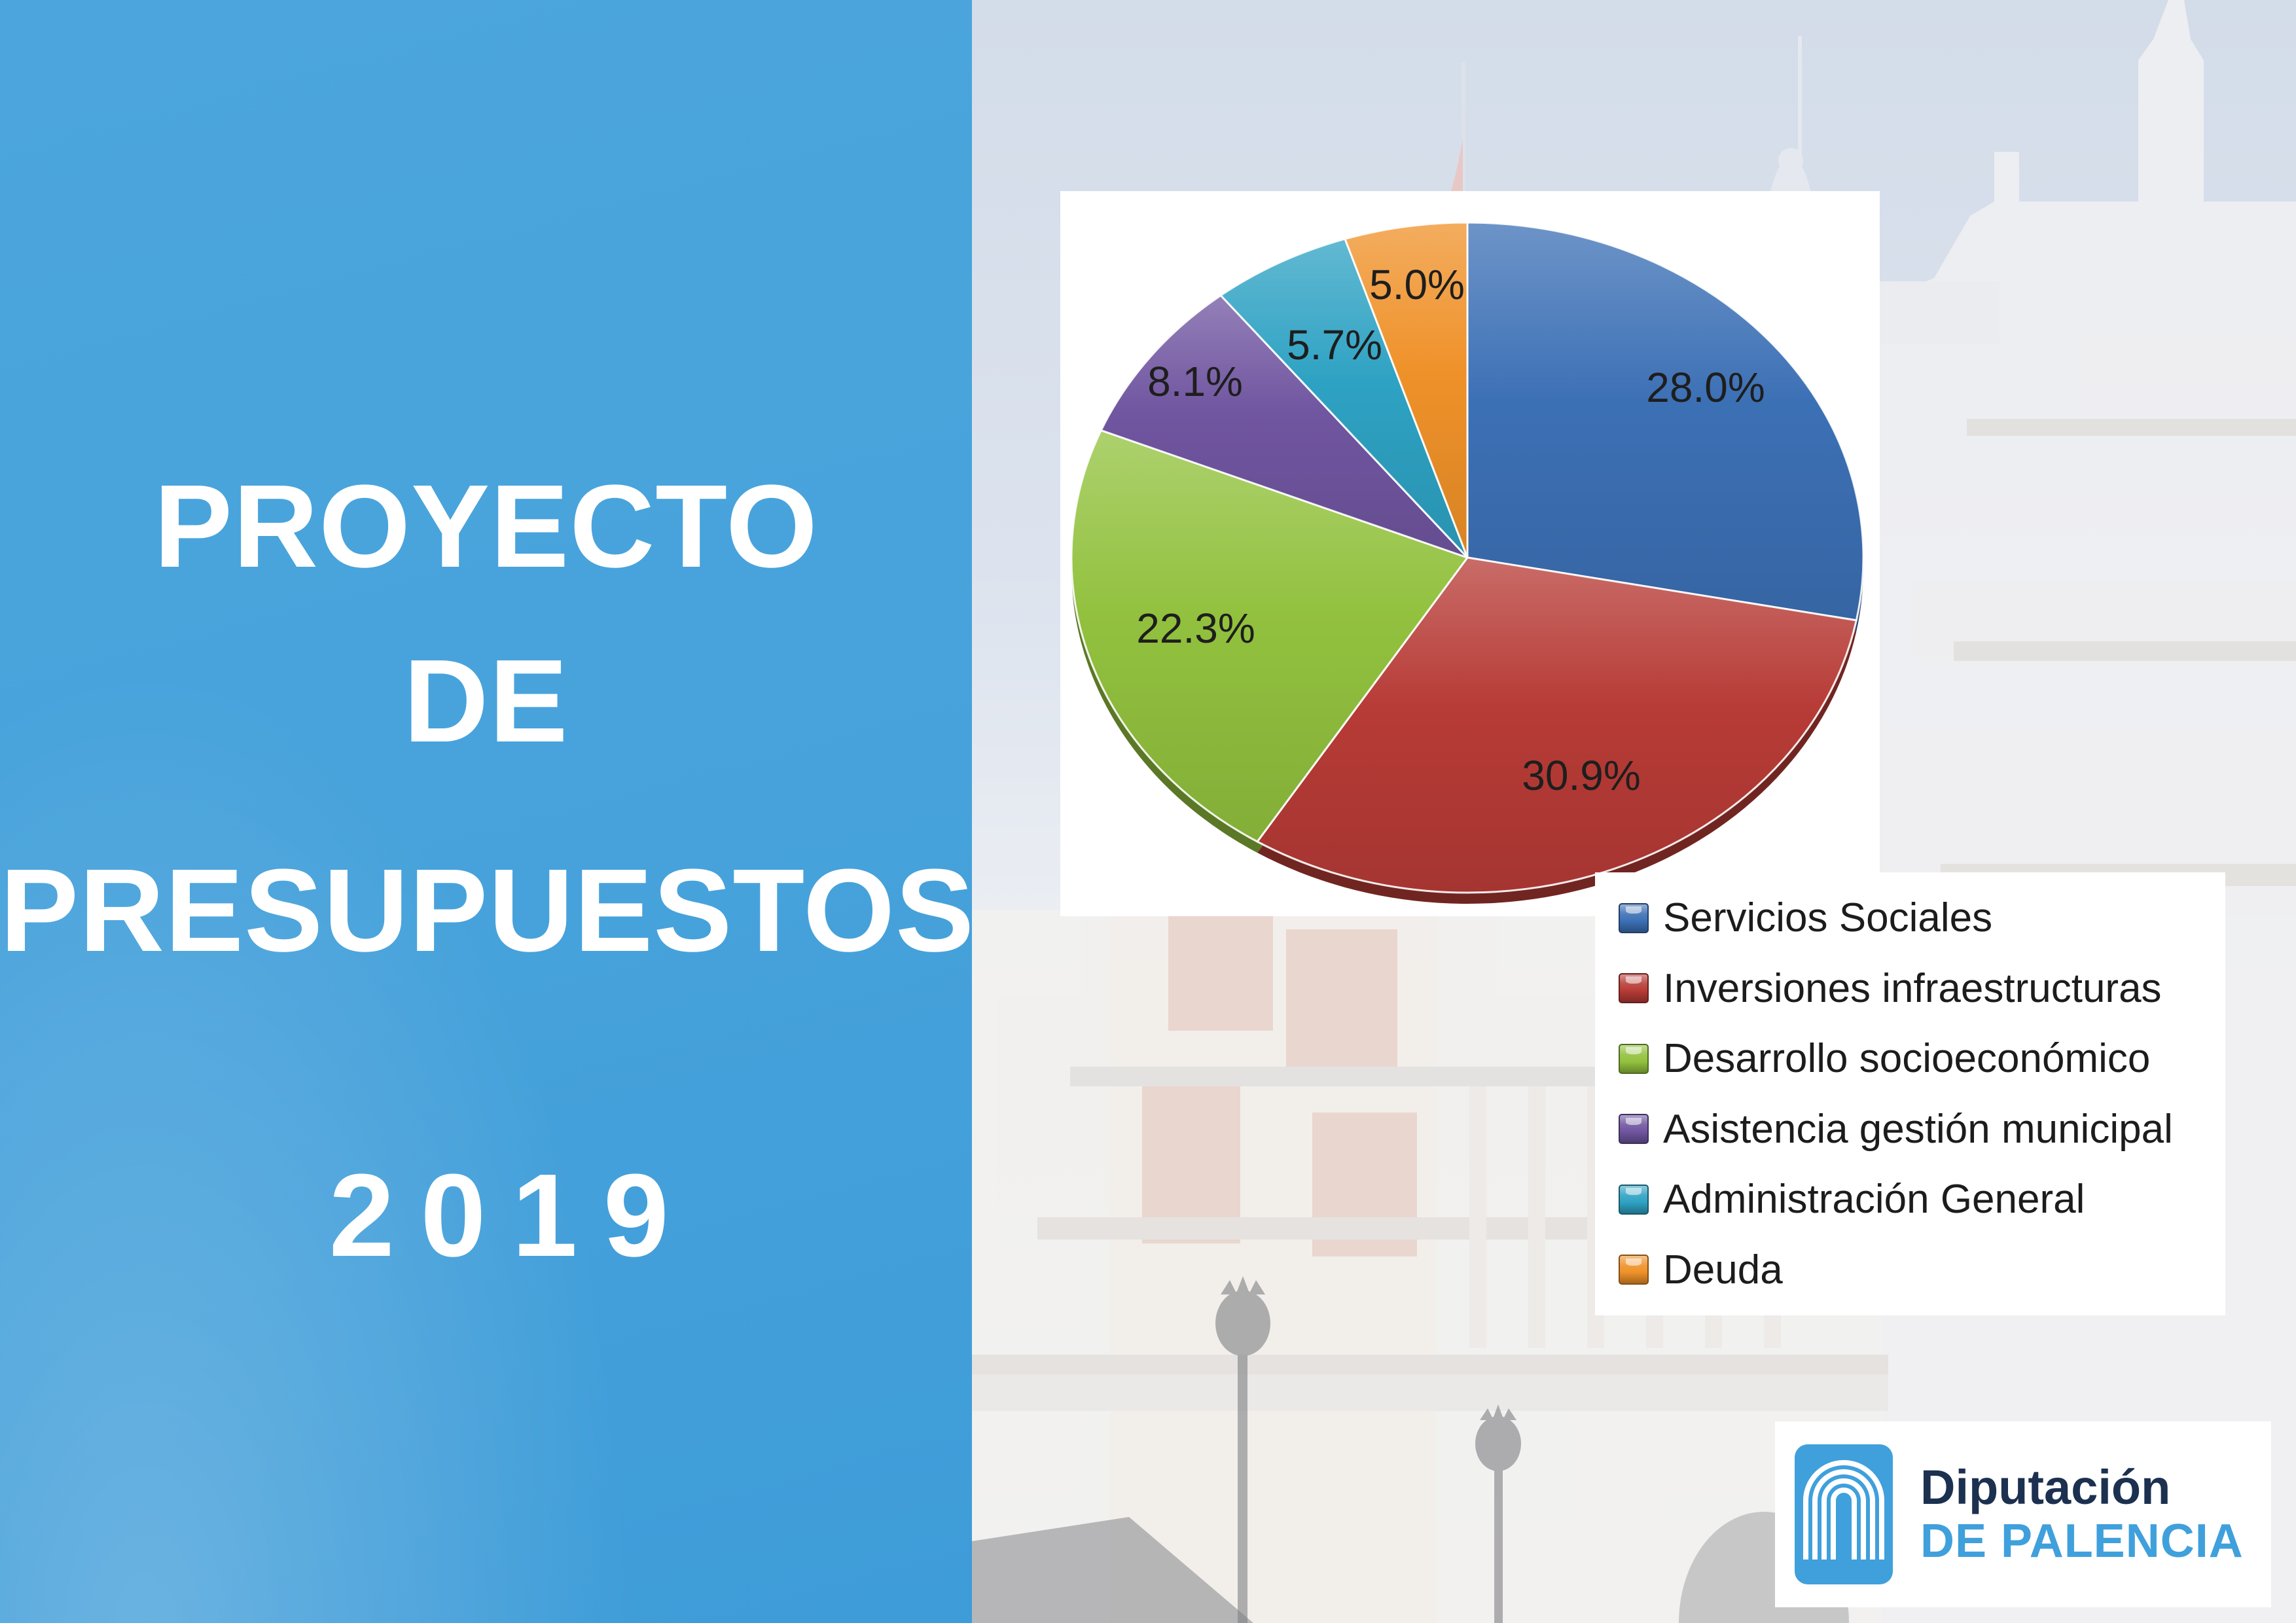 This screenshot has width=2296, height=1623. I want to click on budget-pie-chart: 28.0% 30.9% 22.3% 8.1% 5.7% 5.0%, so click(1468, 562).